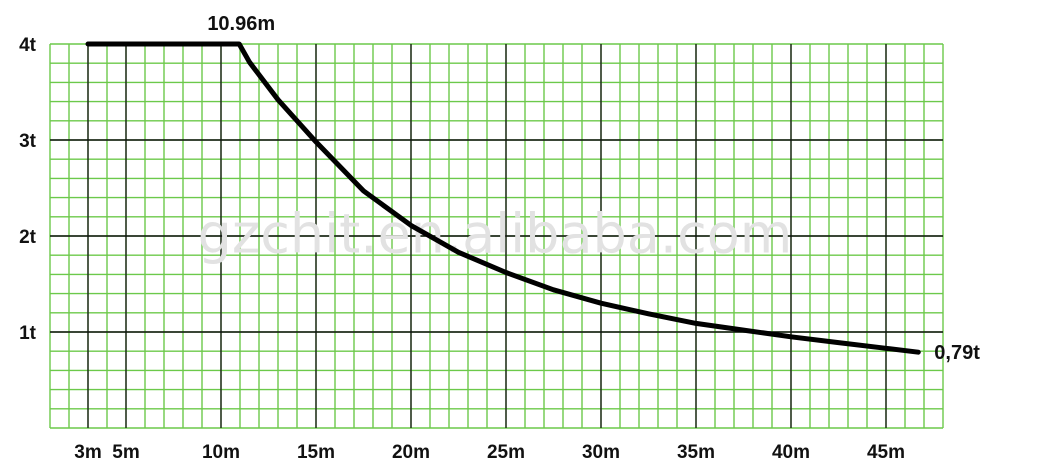  What do you see at coordinates (506, 452) in the screenshot?
I see `x-tick-label: 25m` at bounding box center [506, 452].